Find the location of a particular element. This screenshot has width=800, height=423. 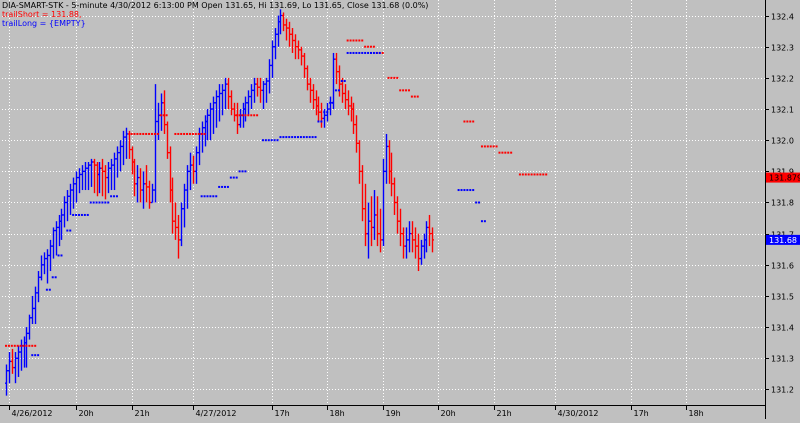

y-tick-label: 131.2 is located at coordinates (782, 390).